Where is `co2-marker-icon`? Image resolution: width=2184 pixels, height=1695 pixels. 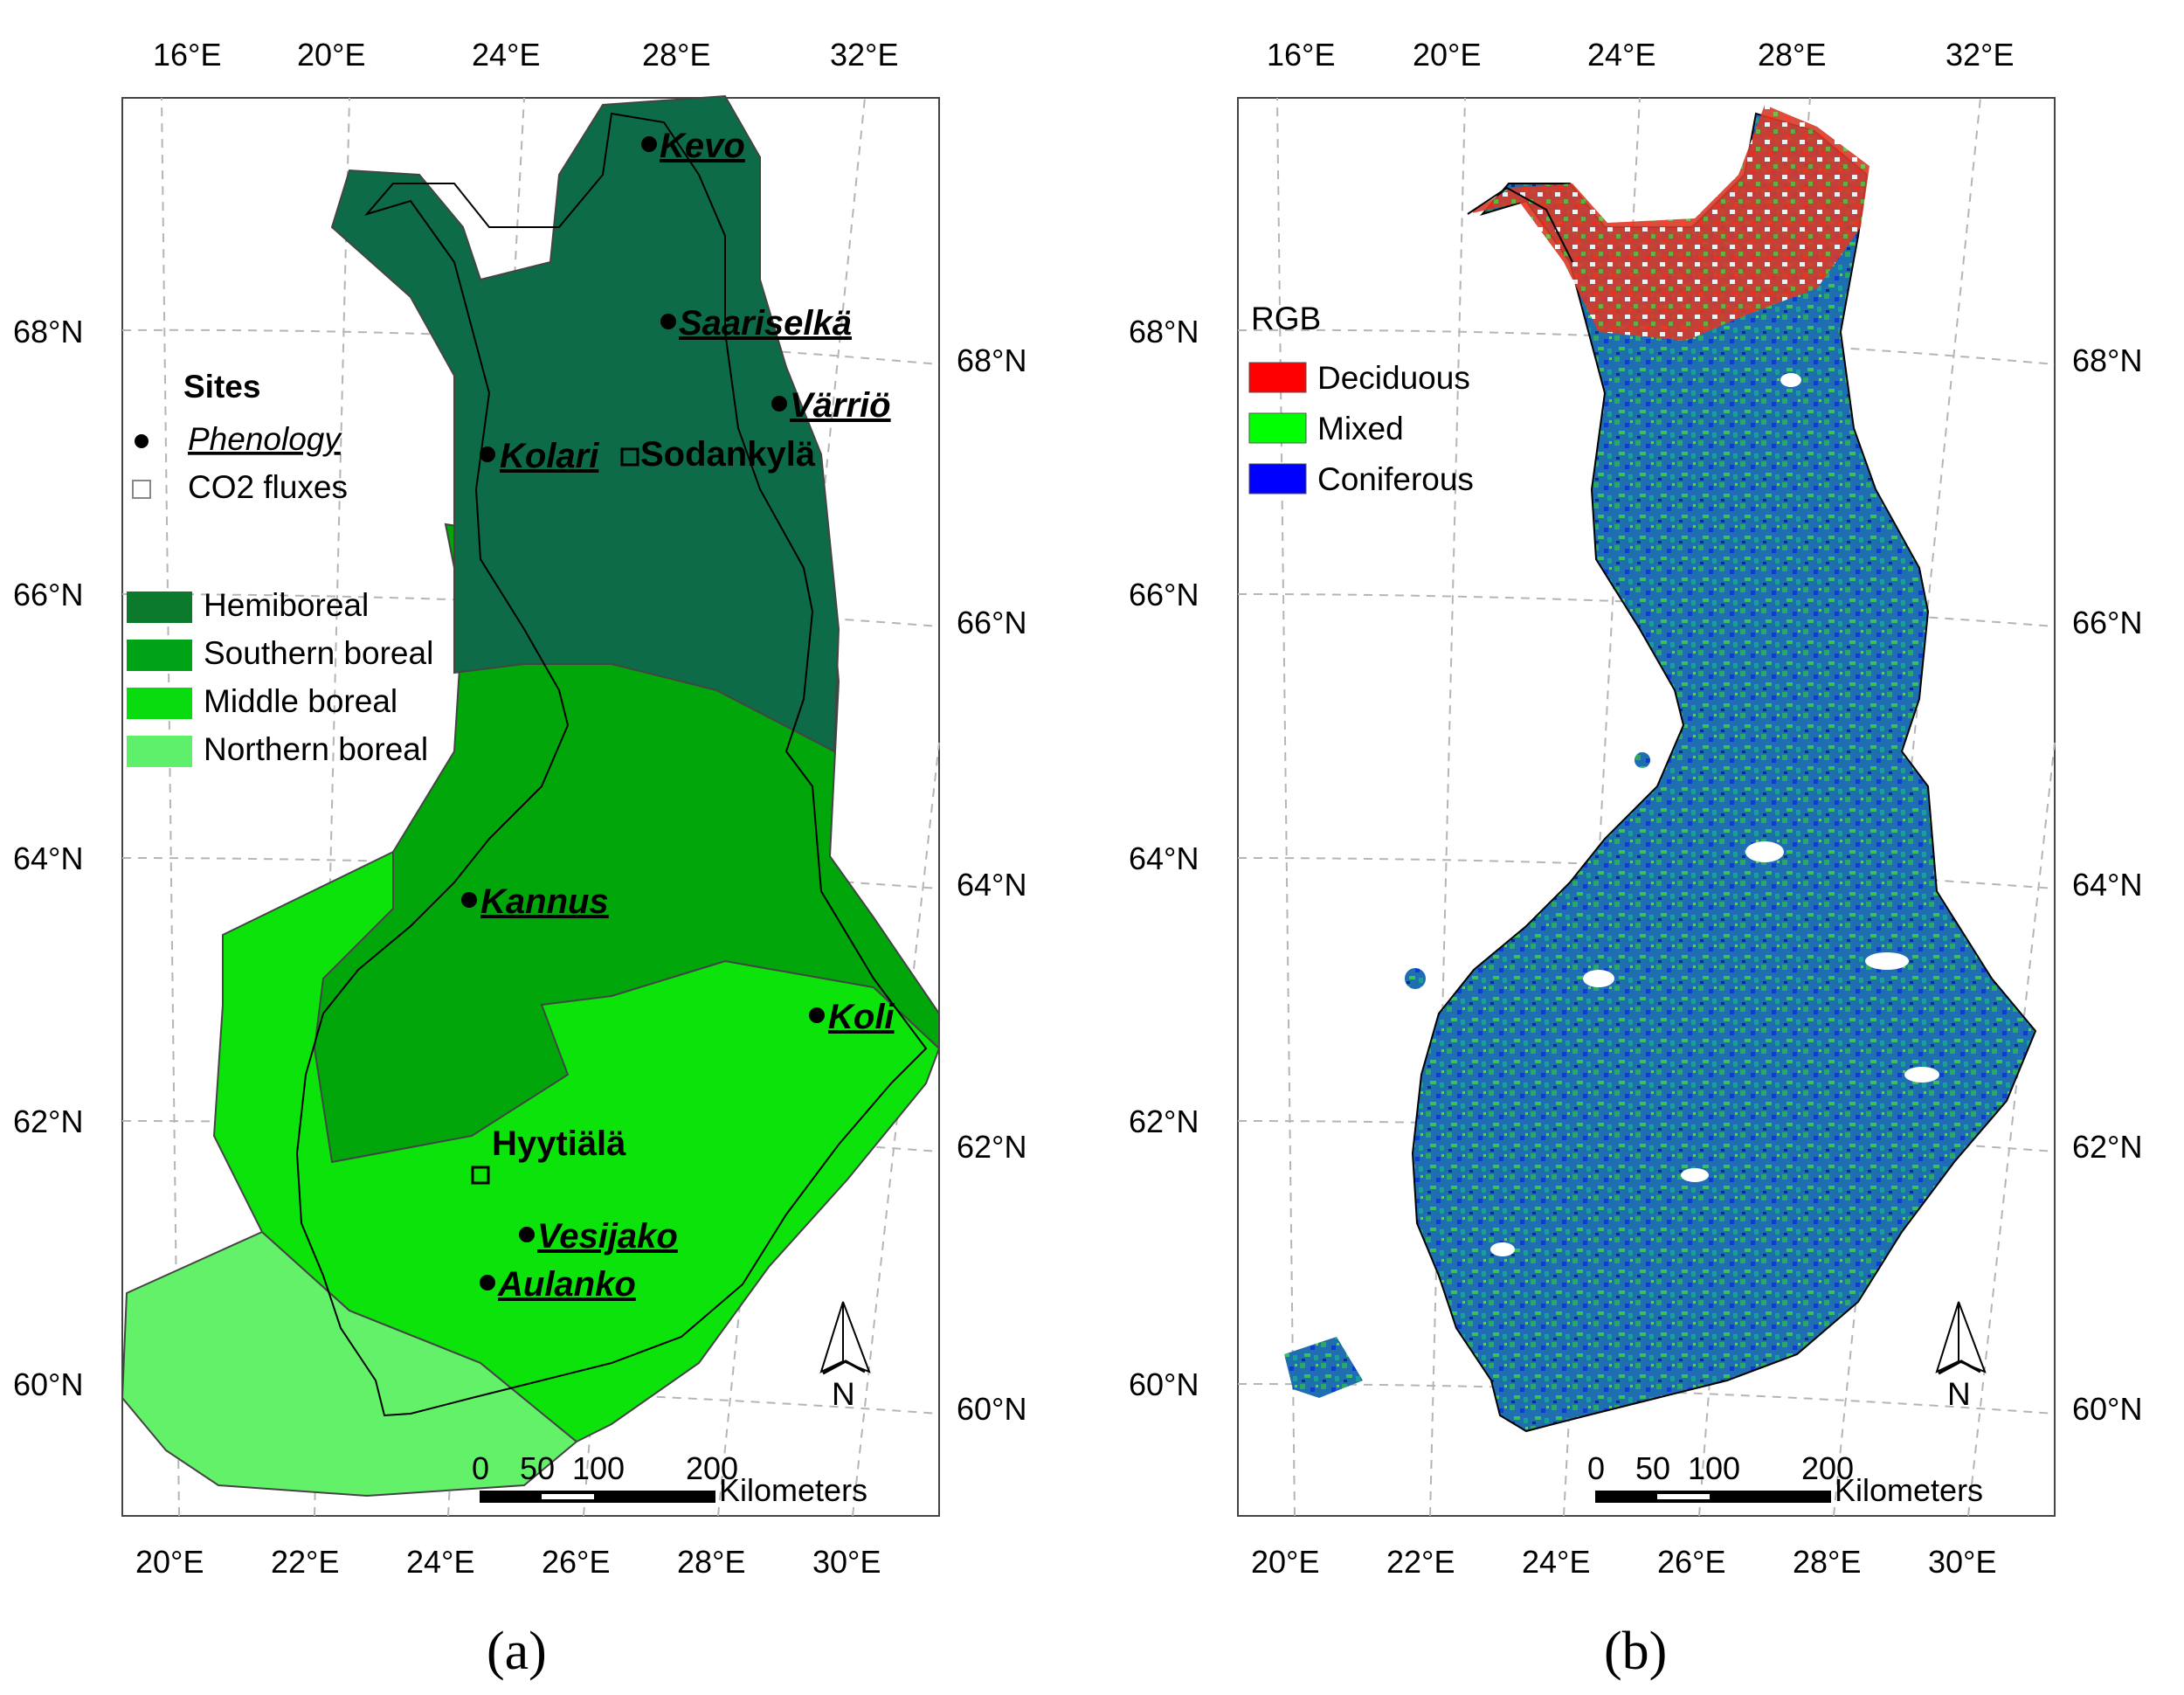 co2-marker-icon is located at coordinates (141, 489).